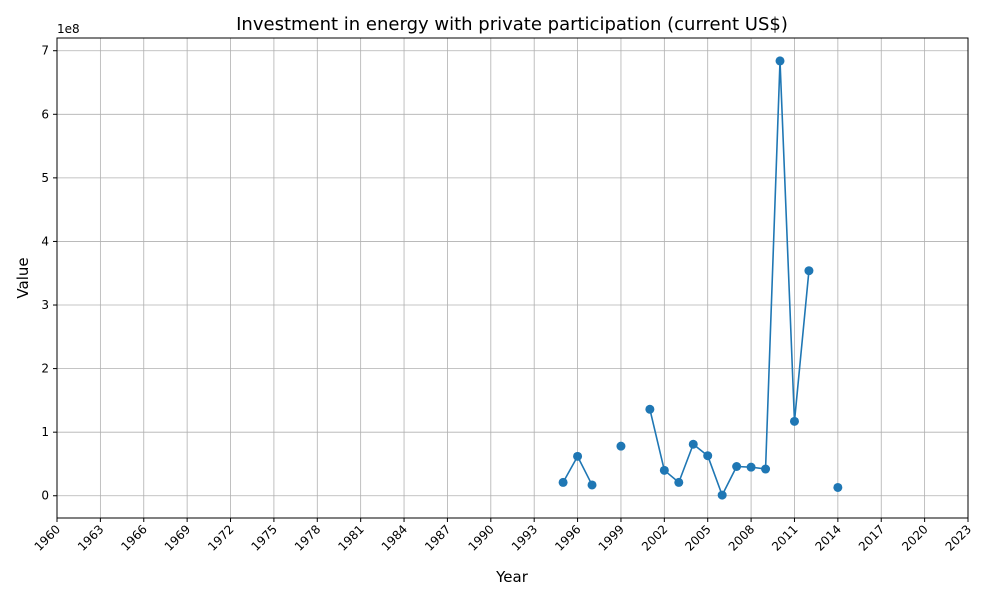 This screenshot has height=604, width=1000. What do you see at coordinates (45, 241) in the screenshot?
I see `y-tick-label: 4` at bounding box center [45, 241].